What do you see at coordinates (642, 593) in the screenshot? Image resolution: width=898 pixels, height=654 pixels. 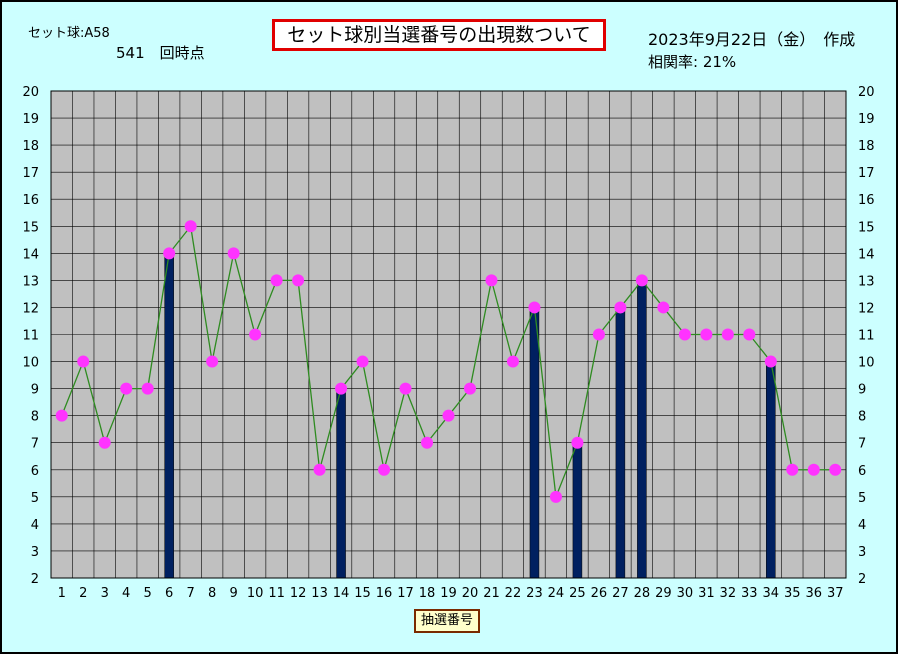 I see `x-tick-28: 28` at bounding box center [642, 593].